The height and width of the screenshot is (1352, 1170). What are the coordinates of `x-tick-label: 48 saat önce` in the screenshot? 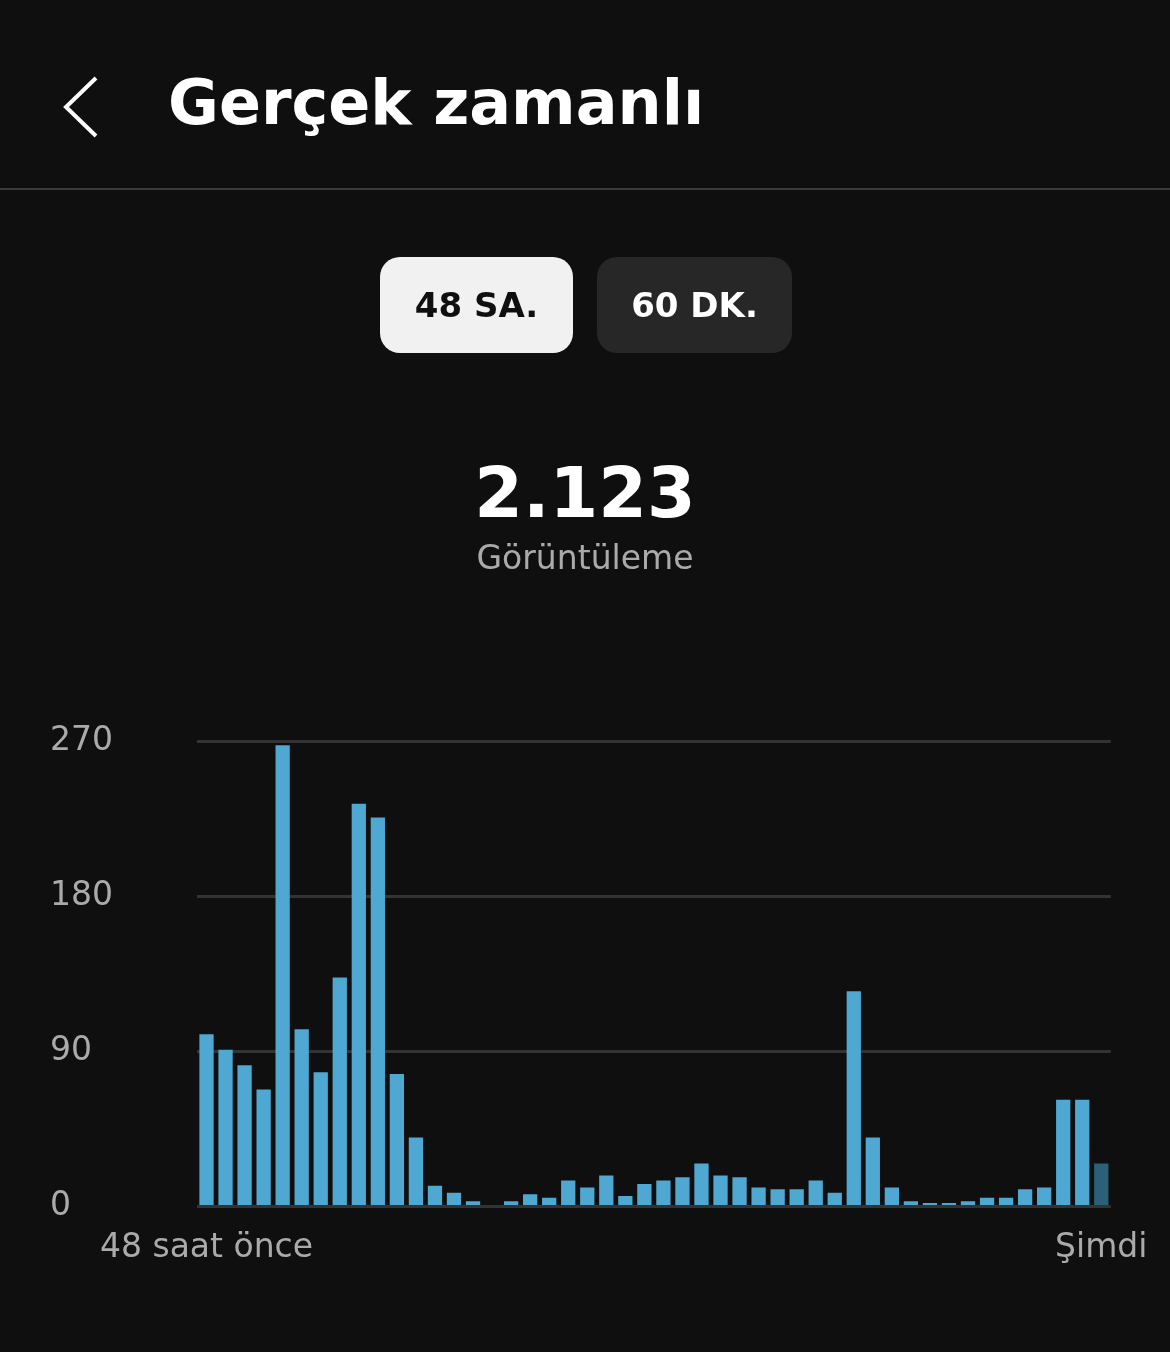 It's located at (206, 1245).